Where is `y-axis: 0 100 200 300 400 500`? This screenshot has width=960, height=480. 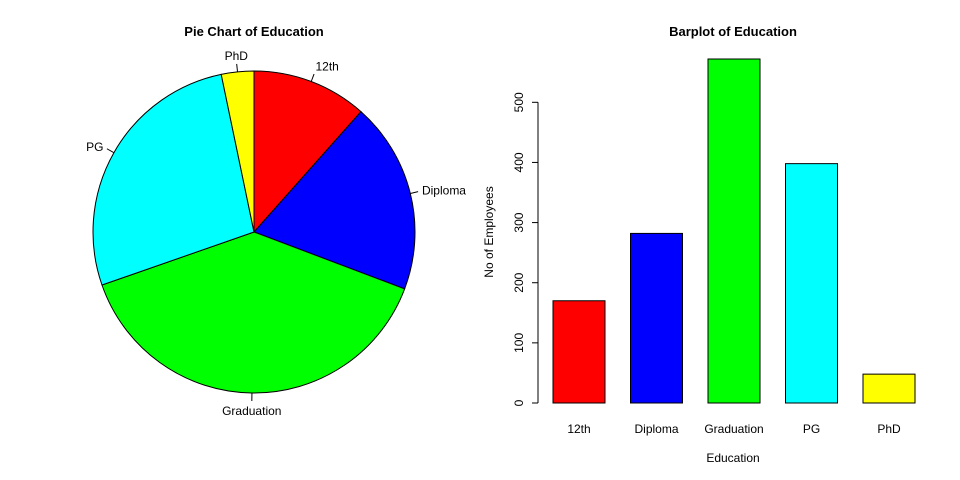
y-axis: 0 100 200 300 400 500 is located at coordinates (525, 249).